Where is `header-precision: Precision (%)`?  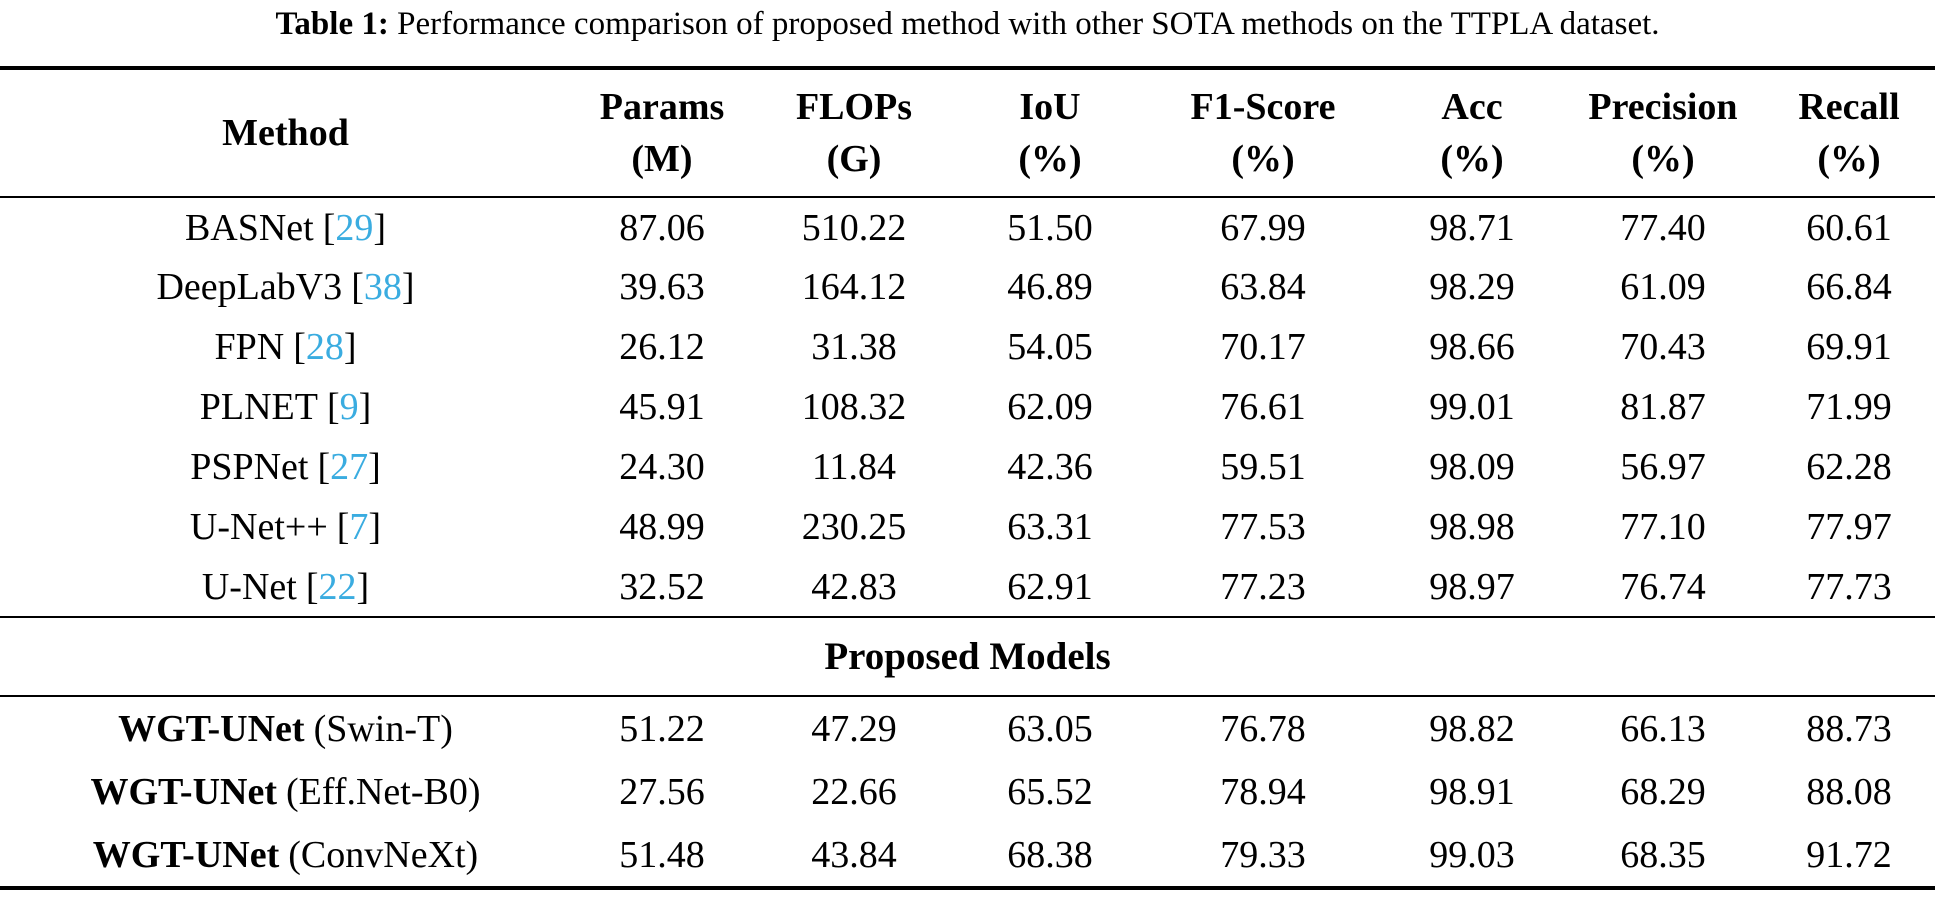 header-precision: Precision (%) is located at coordinates (1663, 133).